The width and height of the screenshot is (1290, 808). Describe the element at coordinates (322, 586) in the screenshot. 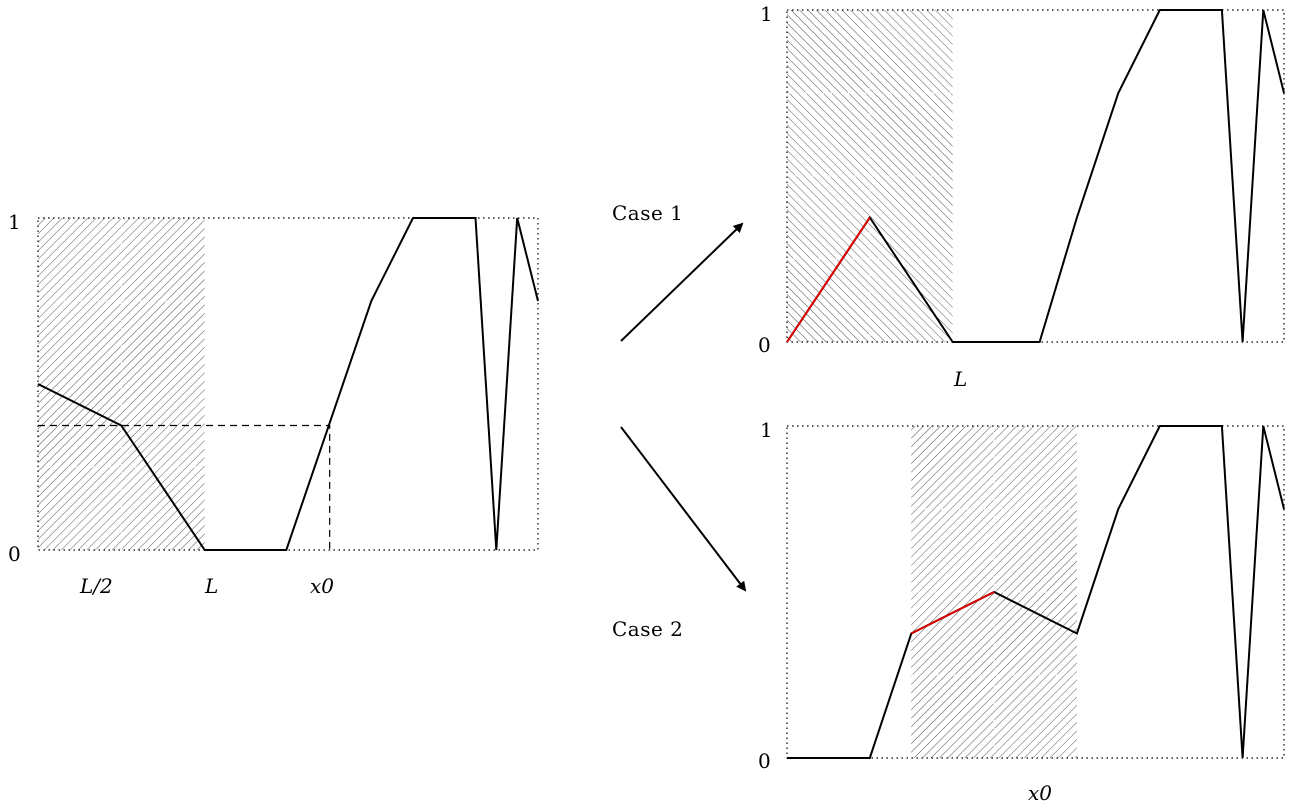

I see `left-x-label-x0: x0` at that location.